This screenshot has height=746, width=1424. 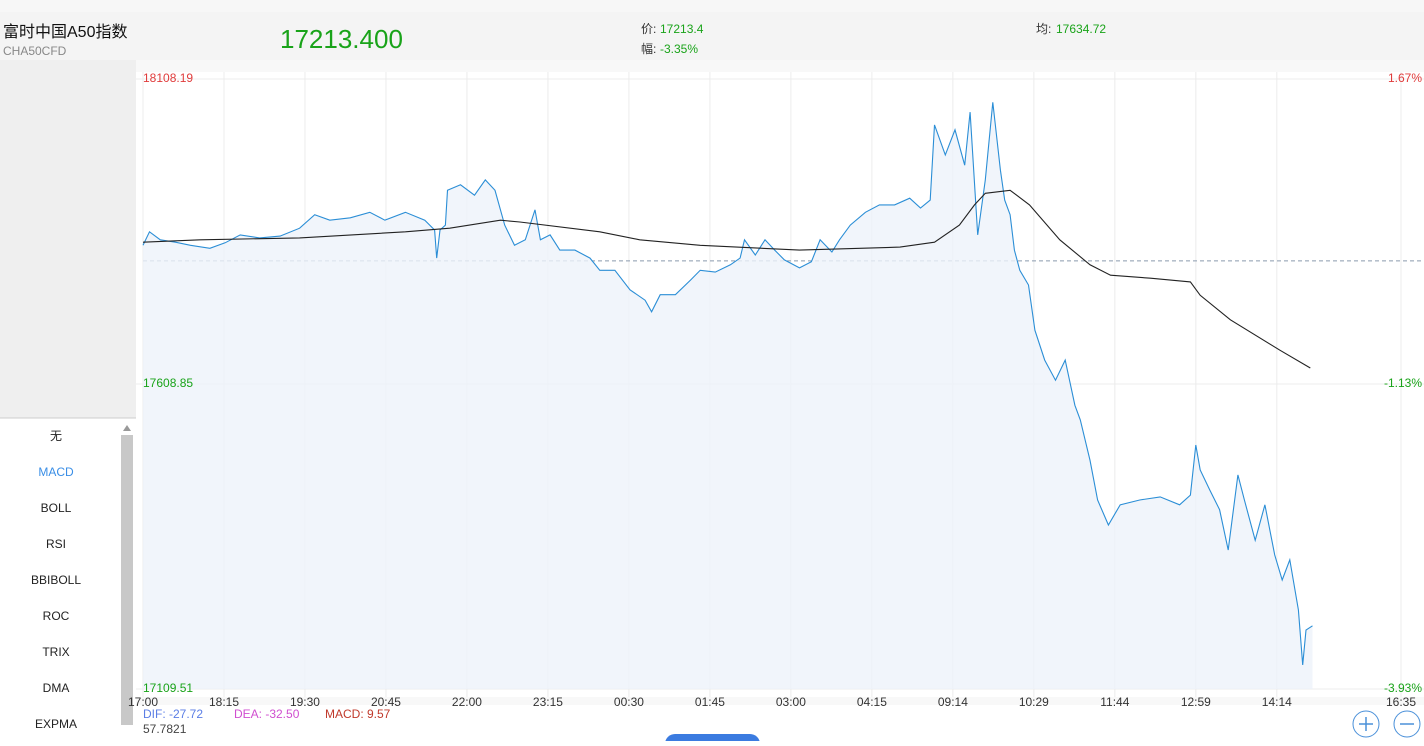 I want to click on x-tick-label: 00:30, so click(x=629, y=702).